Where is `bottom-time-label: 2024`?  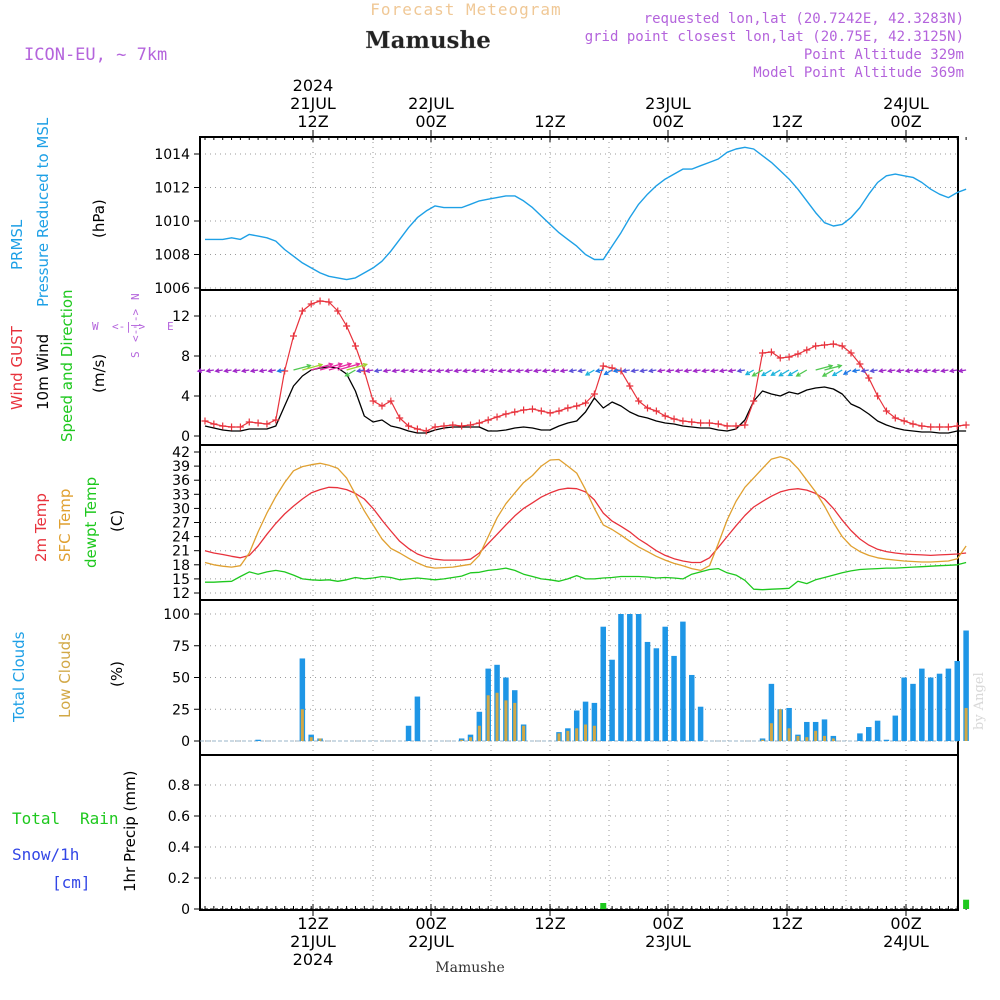
bottom-time-label: 2024 is located at coordinates (313, 959).